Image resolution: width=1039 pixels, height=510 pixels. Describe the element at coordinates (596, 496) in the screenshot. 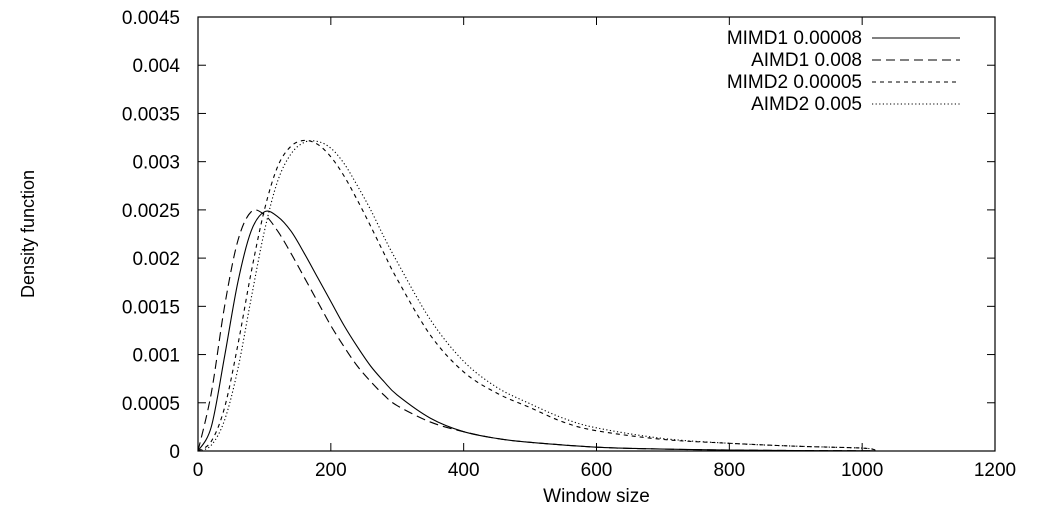

I see `x-axis-title: Window size` at that location.